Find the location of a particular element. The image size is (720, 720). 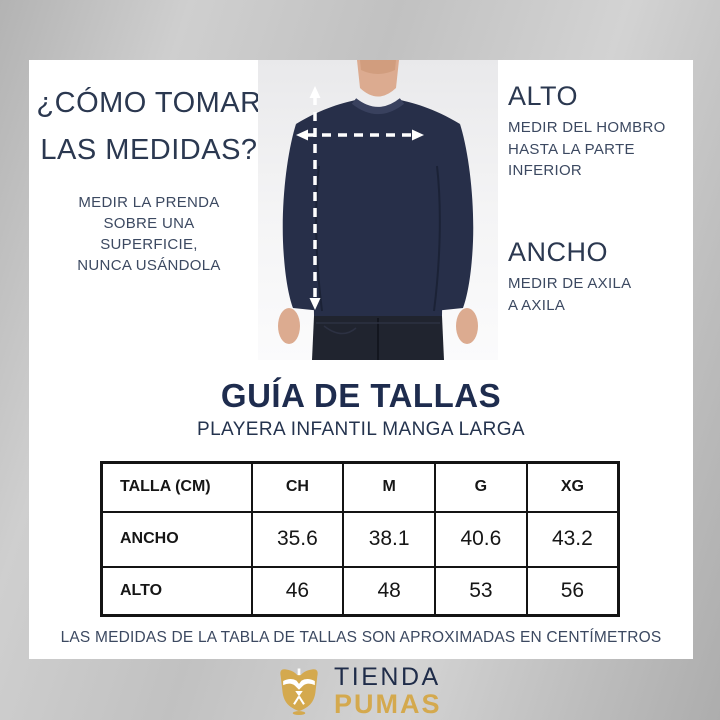

alto-xg: 56 is located at coordinates (572, 591).